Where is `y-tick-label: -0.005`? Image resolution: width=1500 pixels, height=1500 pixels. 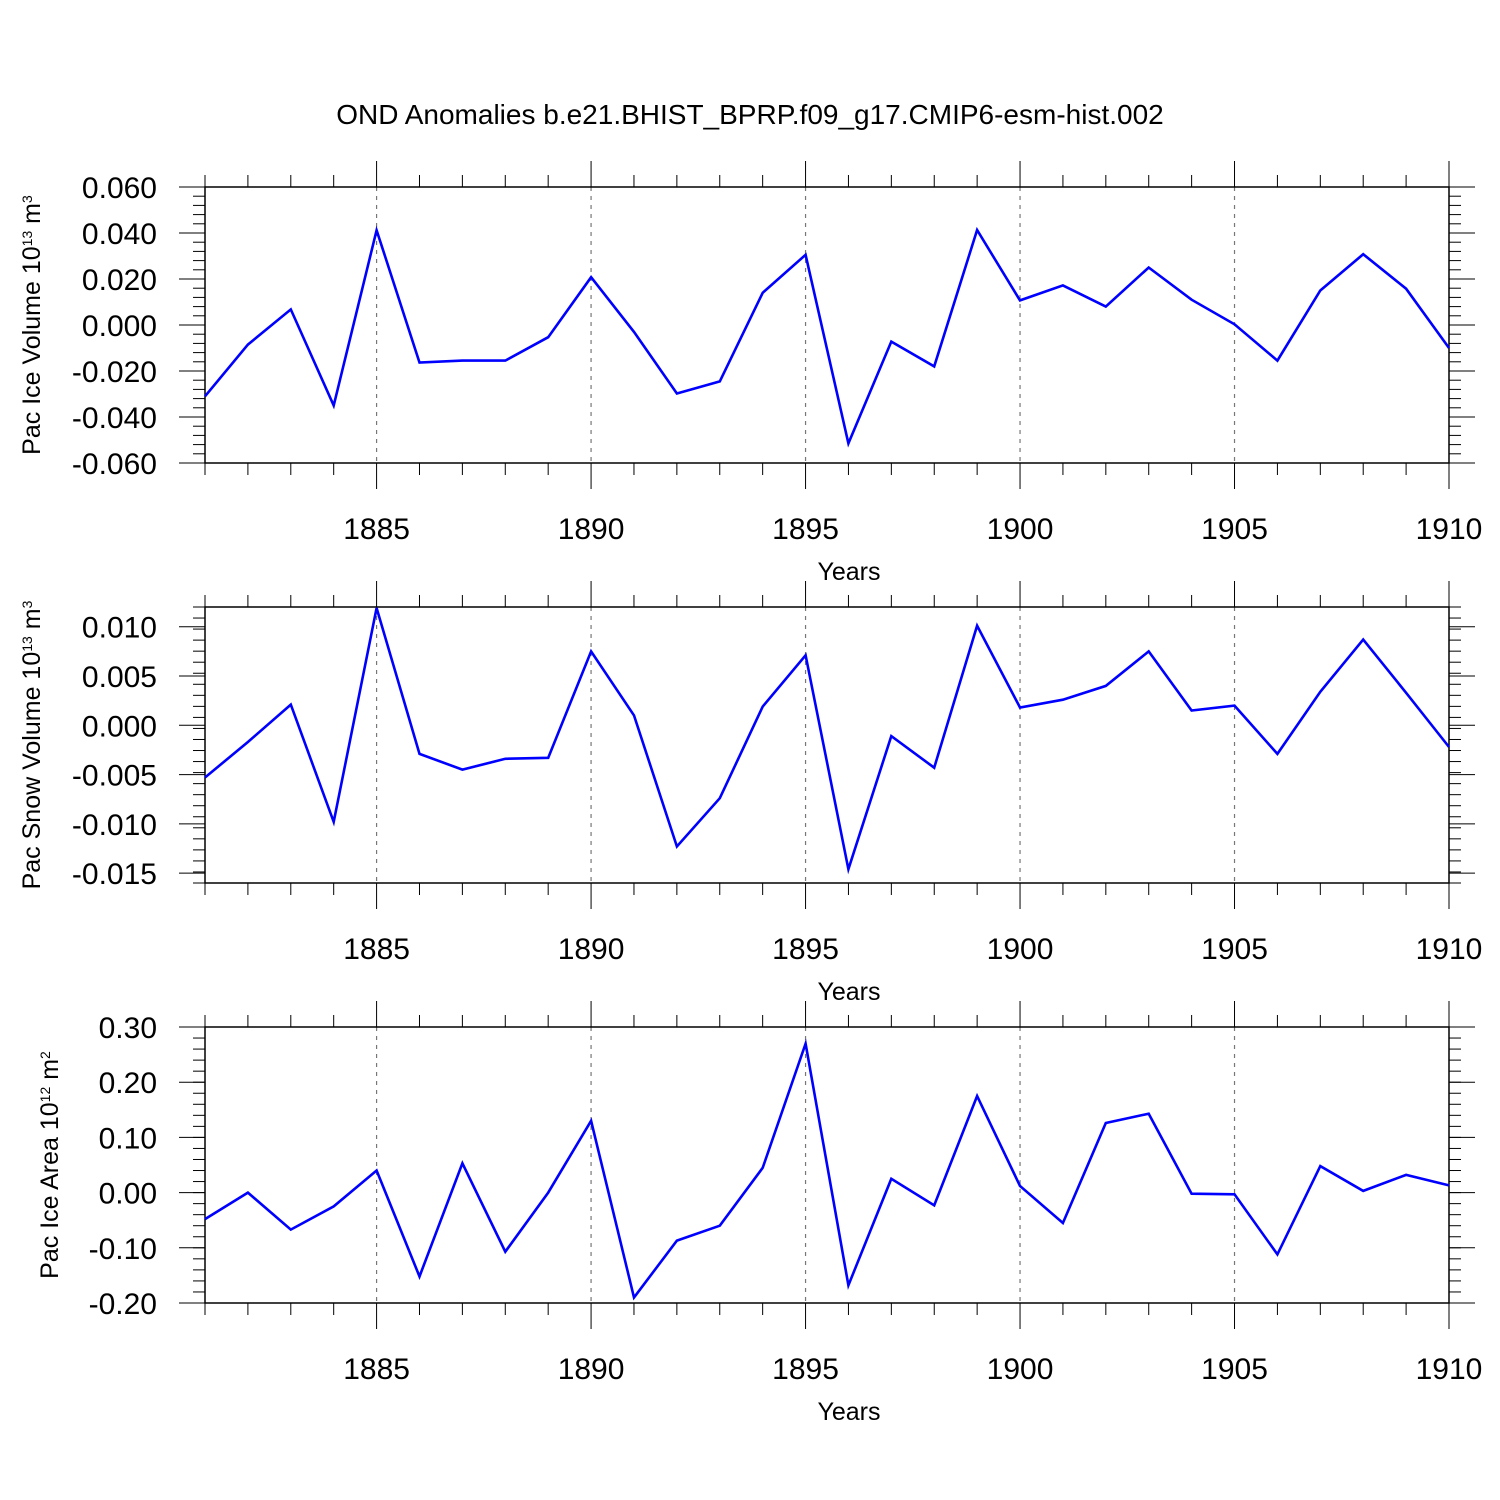 y-tick-label: -0.005 is located at coordinates (114, 776).